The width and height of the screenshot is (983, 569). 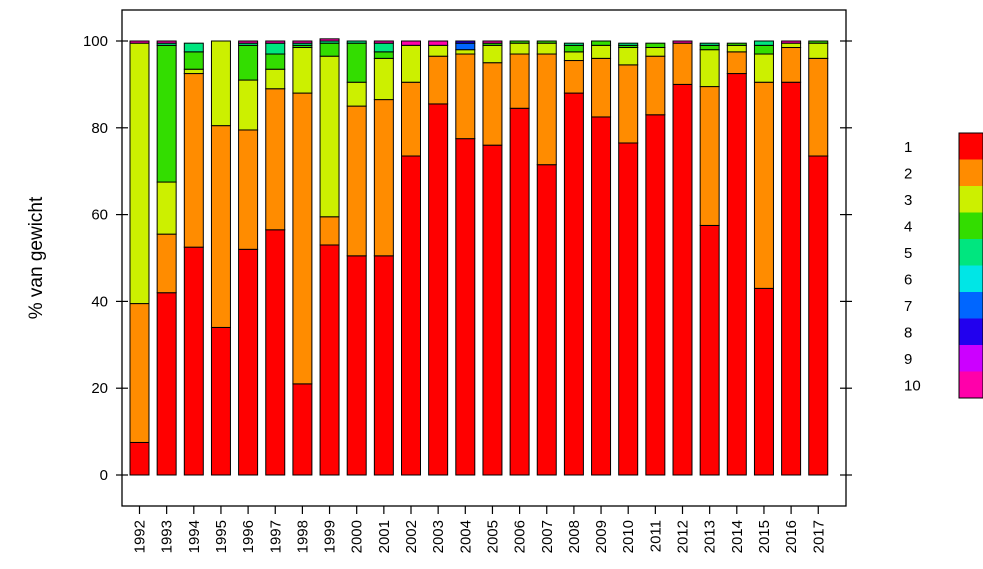 What do you see at coordinates (194, 536) in the screenshot?
I see `x-tick-label-1994: 1994` at bounding box center [194, 536].